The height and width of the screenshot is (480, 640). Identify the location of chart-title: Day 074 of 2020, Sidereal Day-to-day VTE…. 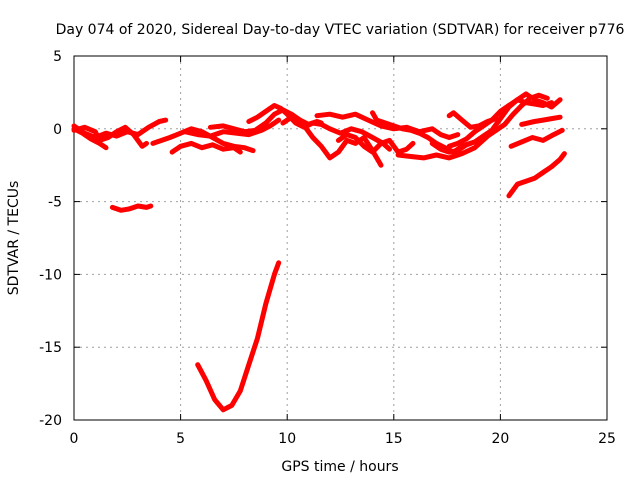
(340, 30).